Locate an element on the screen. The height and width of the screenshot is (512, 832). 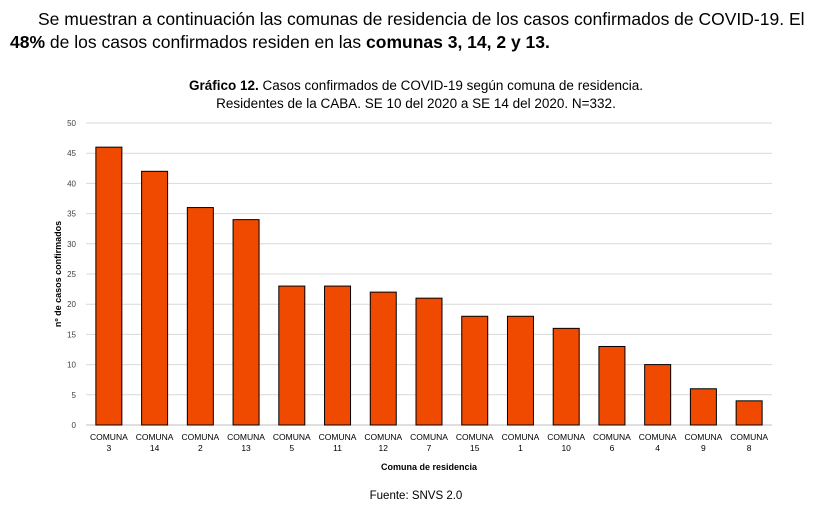
x-tick-label: 2 is located at coordinates (200, 448).